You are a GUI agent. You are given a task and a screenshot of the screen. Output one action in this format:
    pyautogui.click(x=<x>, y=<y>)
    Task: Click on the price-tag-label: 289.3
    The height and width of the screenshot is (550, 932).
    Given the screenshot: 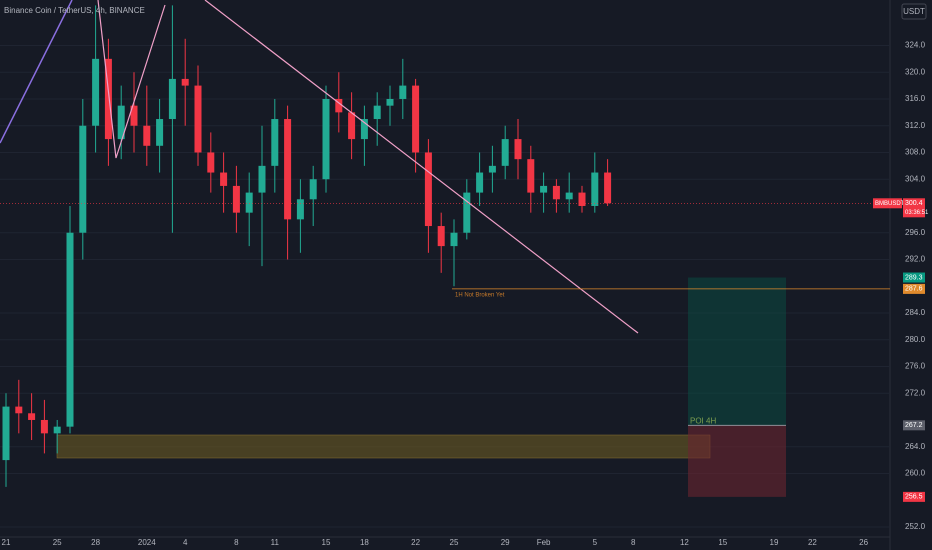 What is the action you would take?
    pyautogui.click(x=914, y=277)
    